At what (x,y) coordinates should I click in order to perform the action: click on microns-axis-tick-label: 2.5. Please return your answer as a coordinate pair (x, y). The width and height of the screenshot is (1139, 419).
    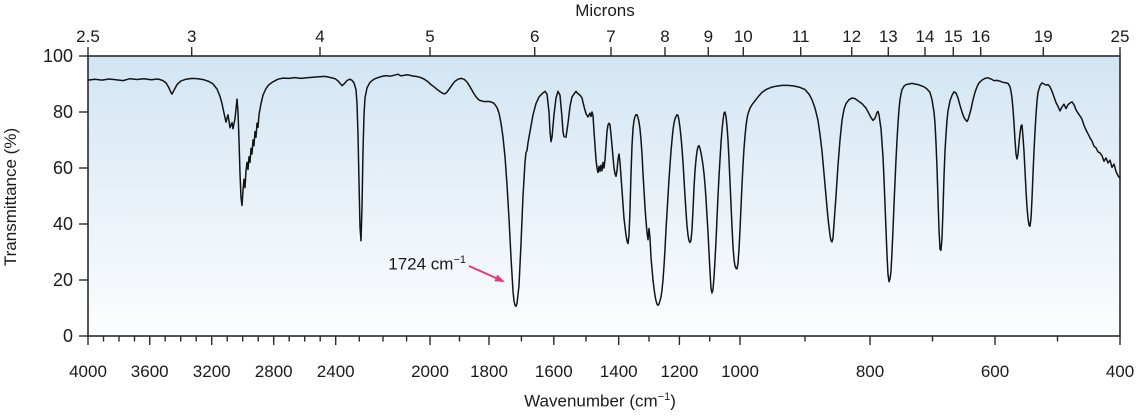
    Looking at the image, I should click on (88, 36).